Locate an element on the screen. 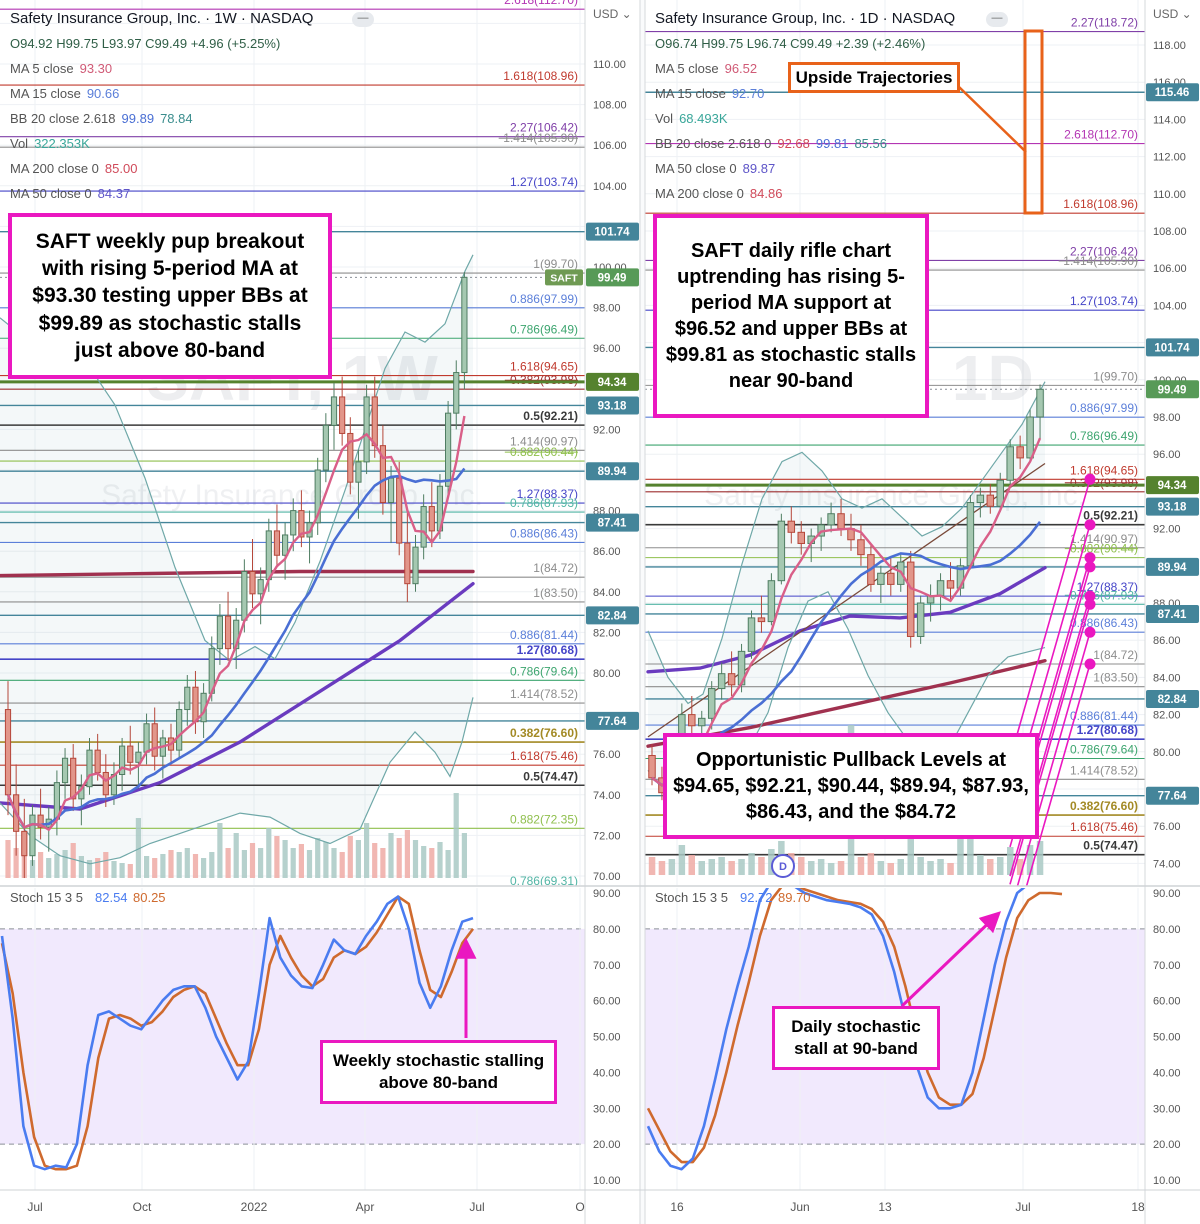 This screenshot has width=1200, height=1224. x-axis-label: 13 is located at coordinates (885, 1207).